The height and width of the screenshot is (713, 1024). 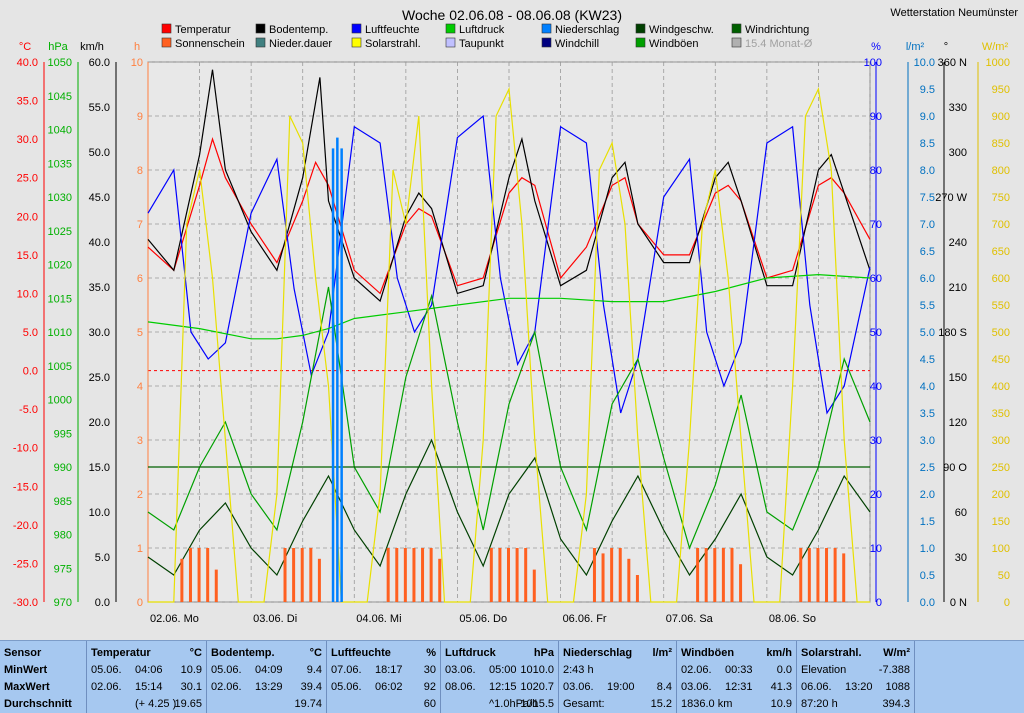 I want to click on stats-header: Solarstrahl. W/m², so click(x=855, y=653).